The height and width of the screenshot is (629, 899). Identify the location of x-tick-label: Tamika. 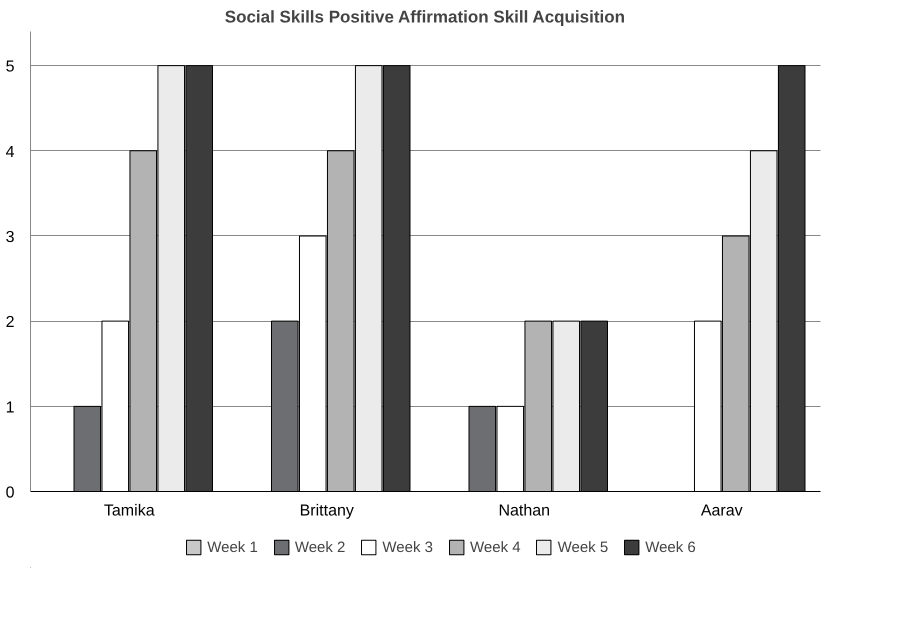
(129, 511).